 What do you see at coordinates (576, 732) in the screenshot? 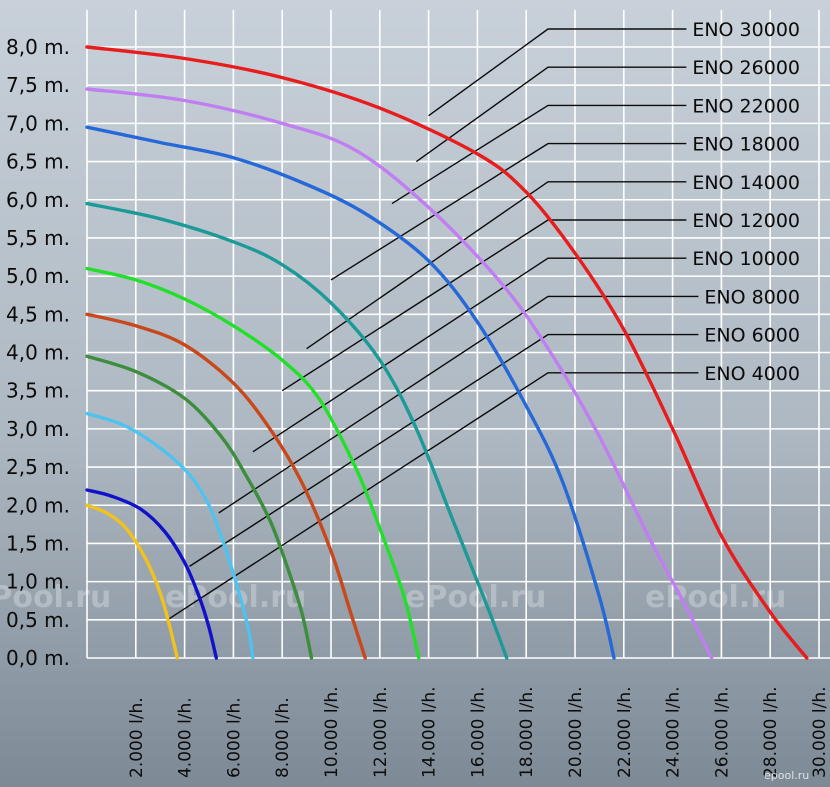
I see `x-tick-label: 20.000 l/h.` at bounding box center [576, 732].